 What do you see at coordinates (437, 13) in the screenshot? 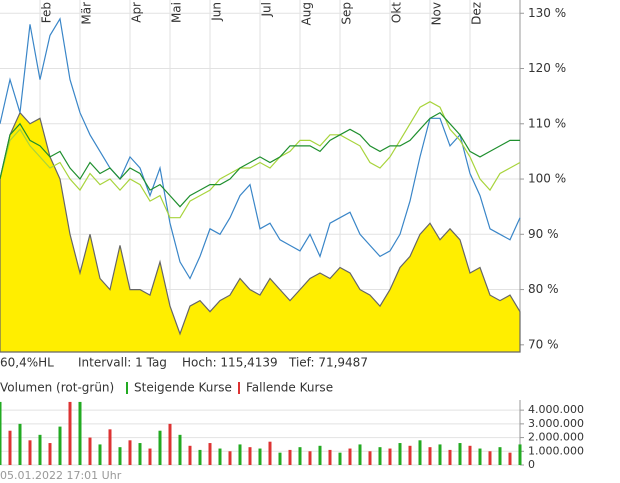
I see `x-tick-label: Nov` at bounding box center [437, 13].